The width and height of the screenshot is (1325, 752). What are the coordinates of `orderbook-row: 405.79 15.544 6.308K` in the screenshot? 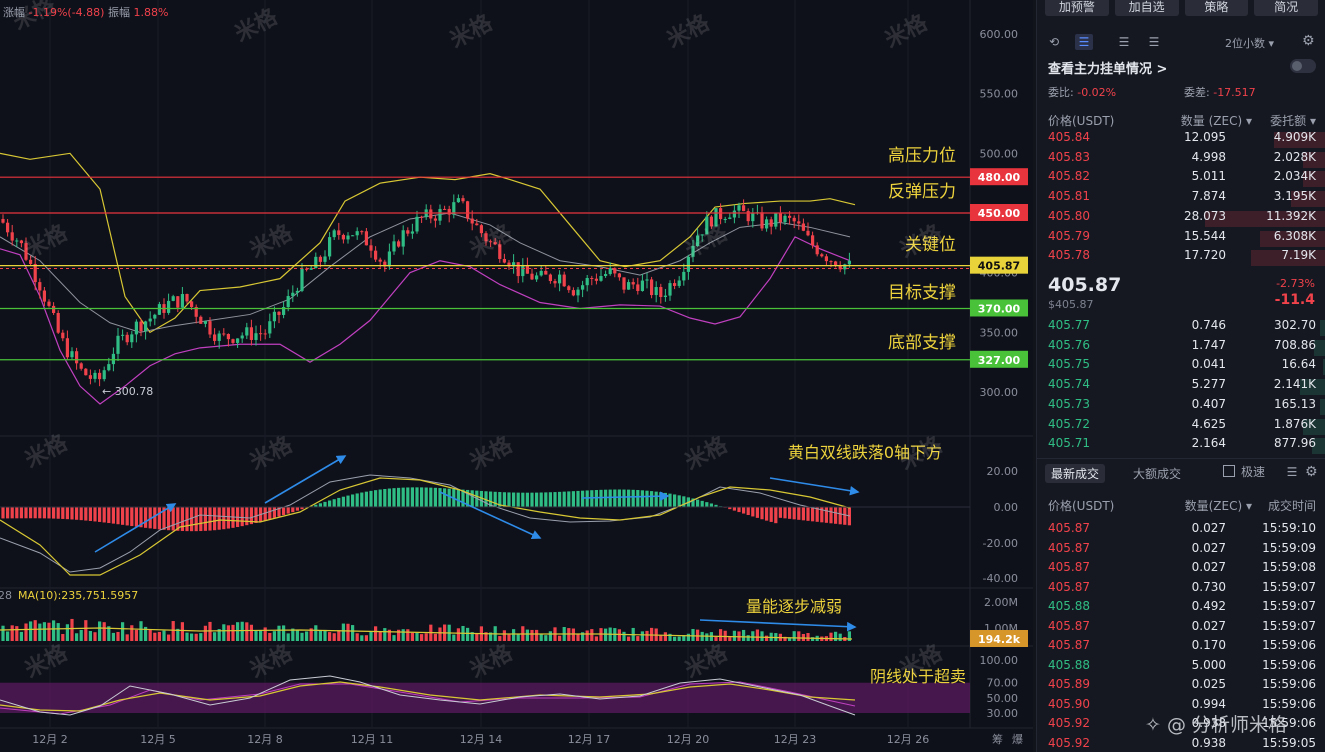 It's located at (1181, 239).